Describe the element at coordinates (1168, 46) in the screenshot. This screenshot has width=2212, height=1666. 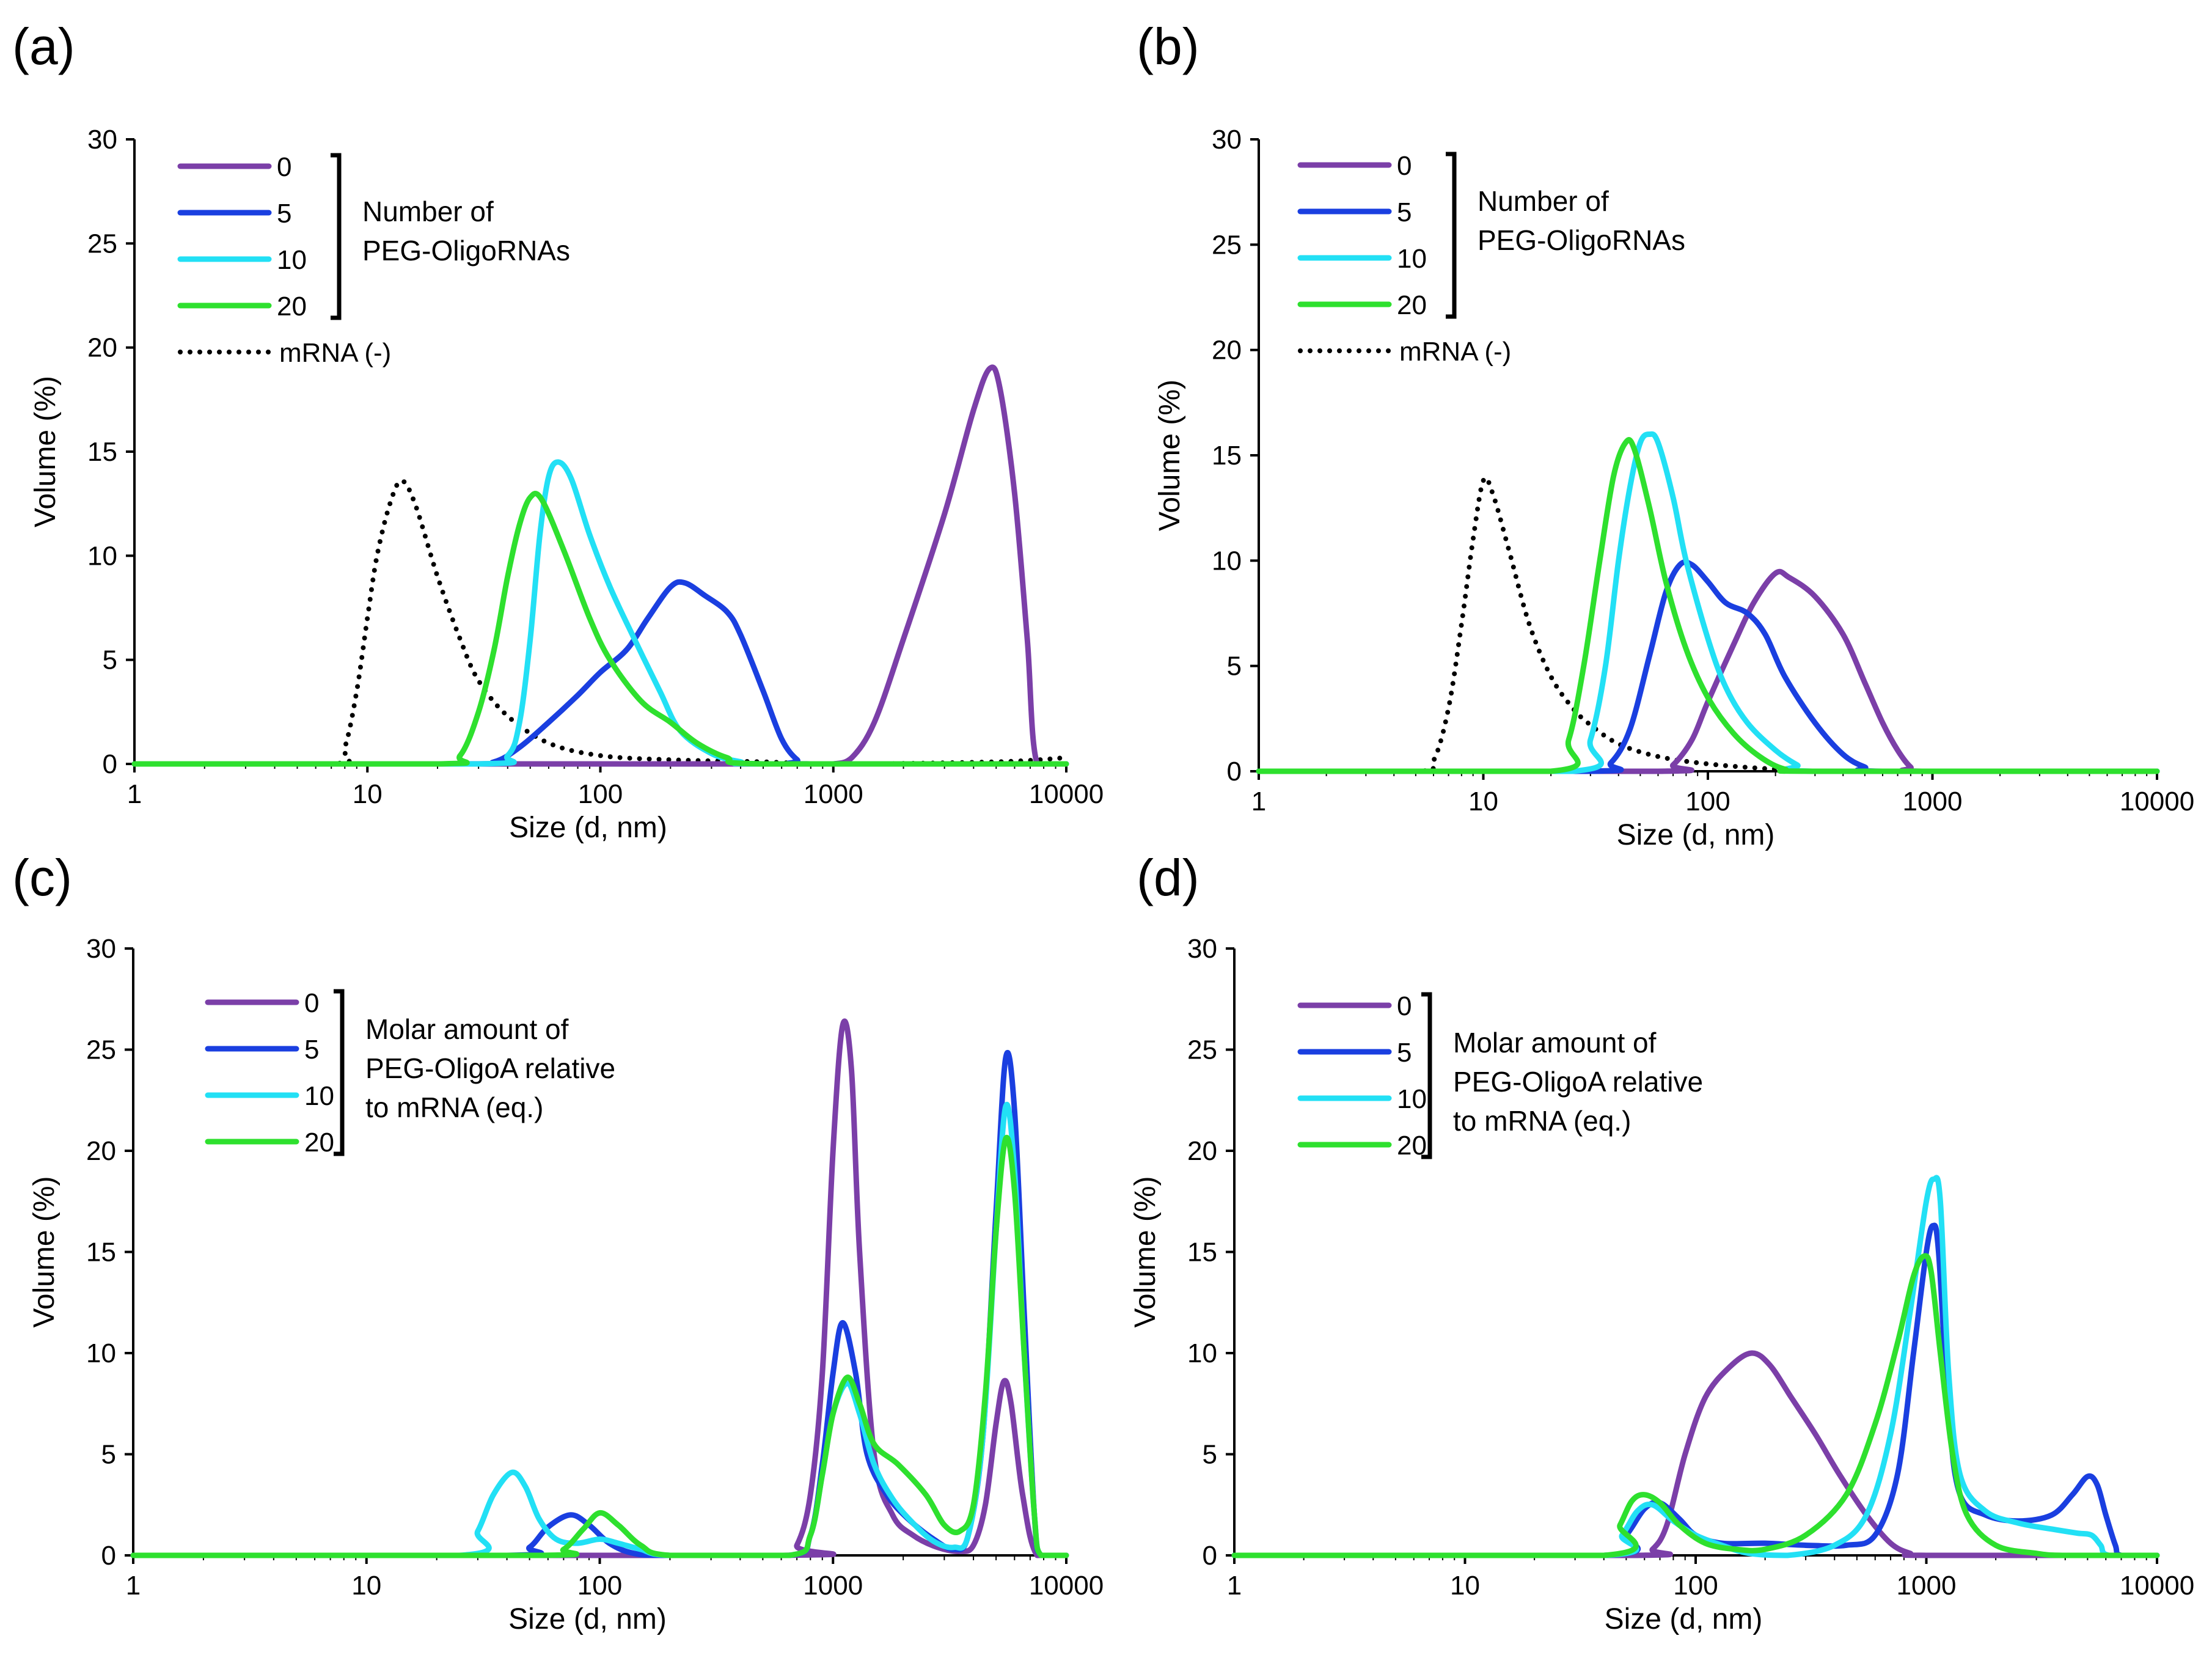
I see `panel-label: (b)` at that location.